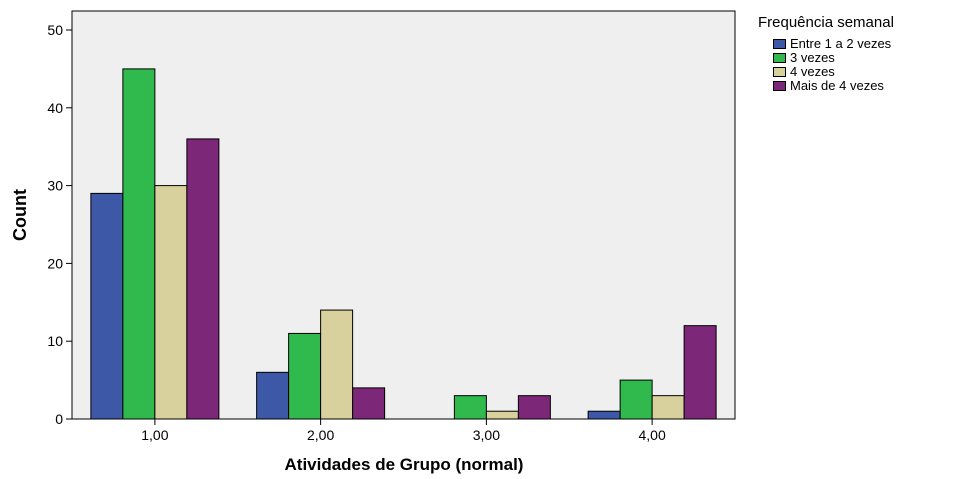 The image size is (955, 479). I want to click on y-tick-label: 30, so click(55, 186).